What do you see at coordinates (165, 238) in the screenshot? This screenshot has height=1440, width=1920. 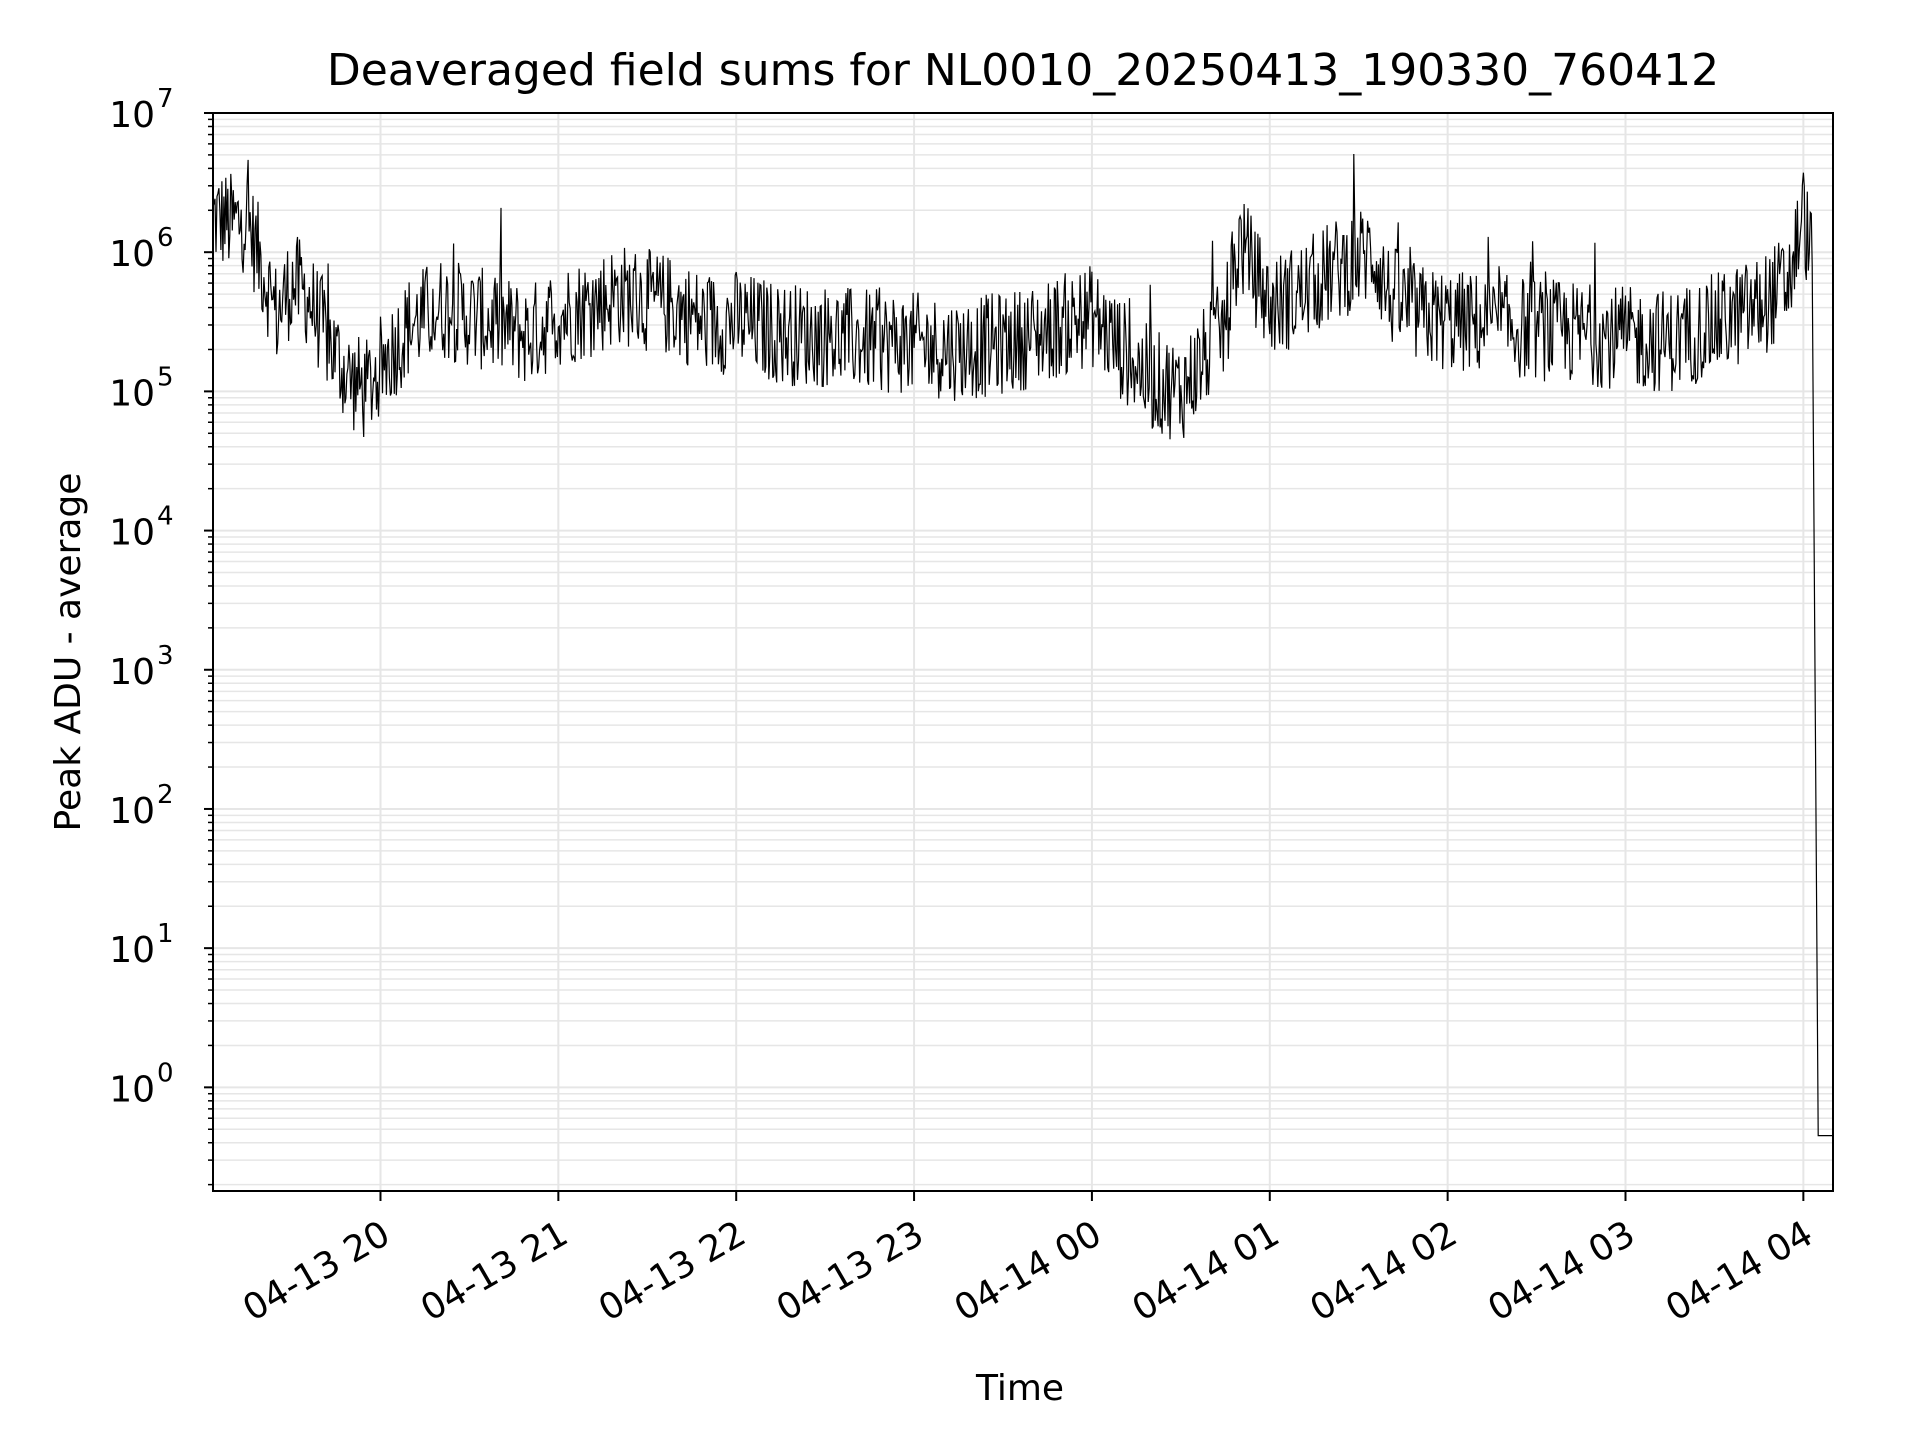 I see `y-tick-exponent: 6` at bounding box center [165, 238].